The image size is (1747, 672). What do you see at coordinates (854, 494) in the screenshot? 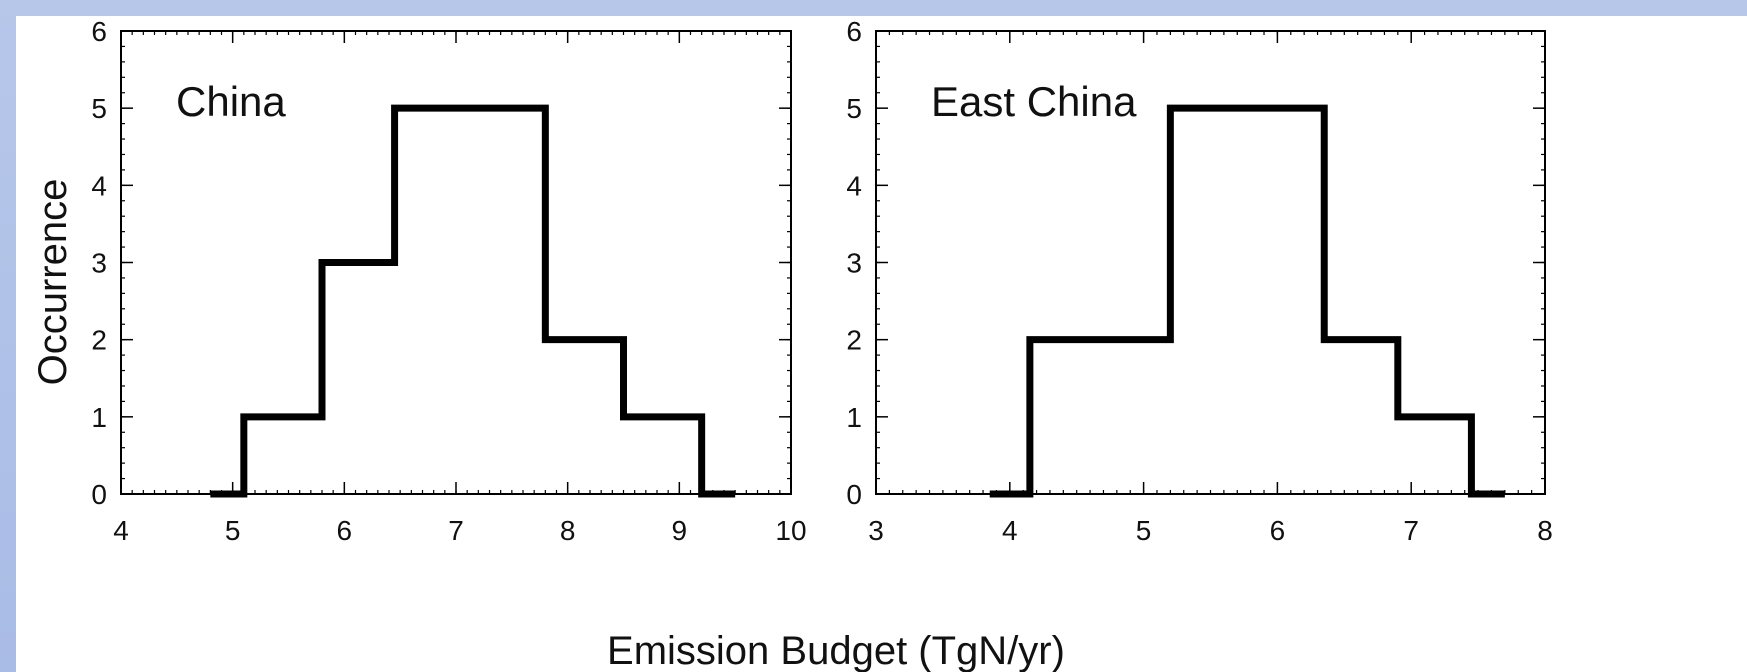
I see `panel-2-y-tick-label: 0` at bounding box center [854, 494].